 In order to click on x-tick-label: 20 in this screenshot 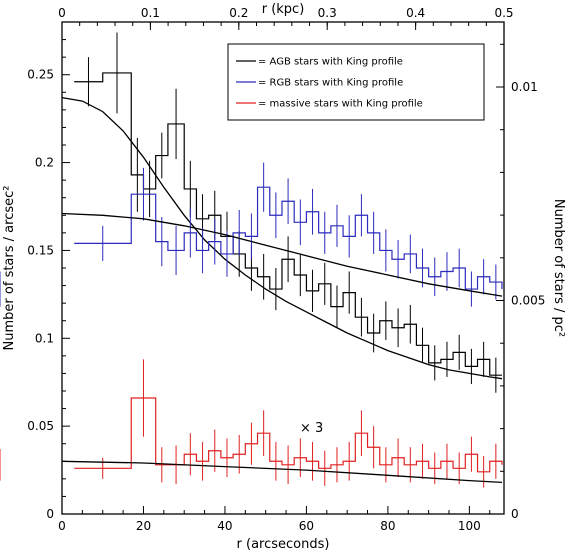, I will do `click(143, 526)`.